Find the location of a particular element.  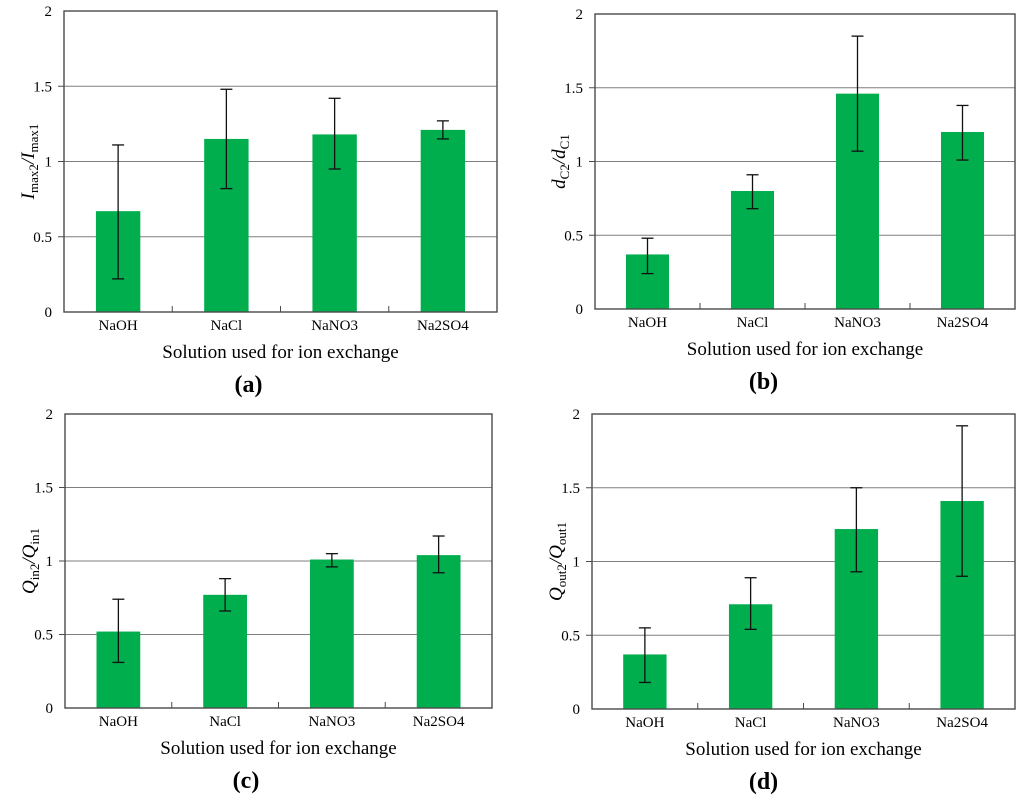

y-axis-title-part: in2 is located at coordinates (34, 572).